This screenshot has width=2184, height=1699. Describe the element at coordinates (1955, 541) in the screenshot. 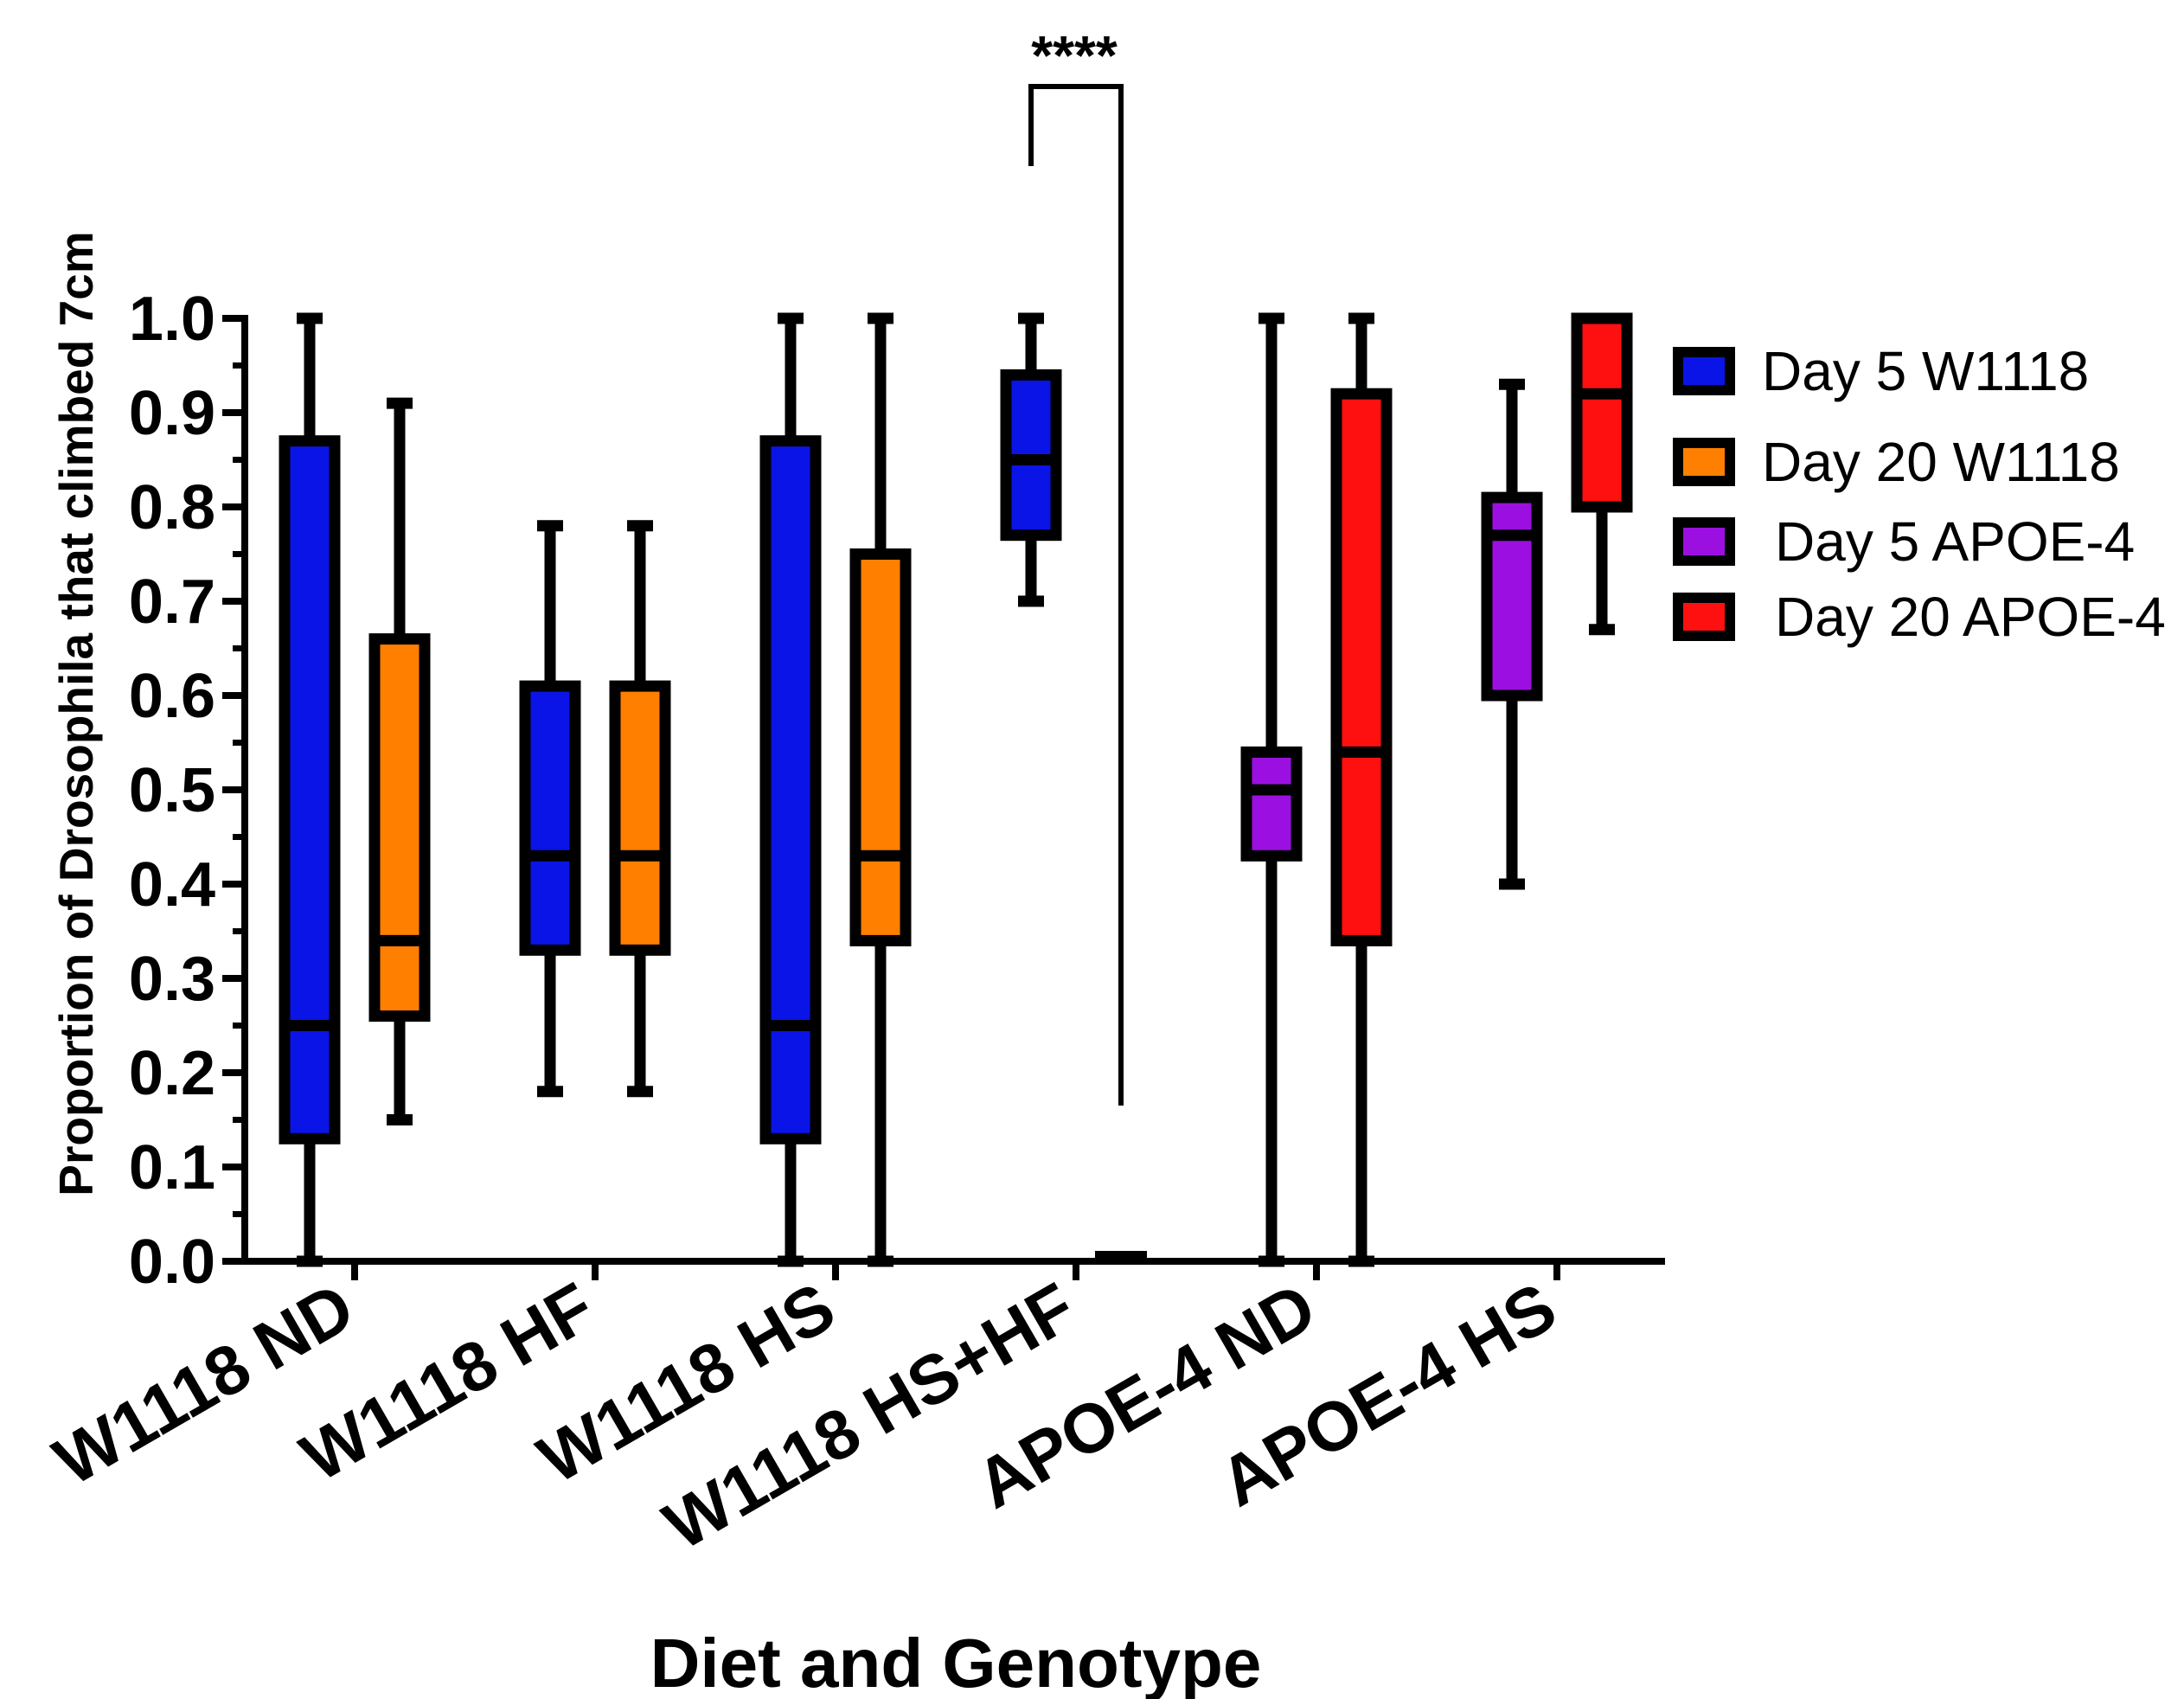

I see `legend-label: Day 5 APOE-4` at that location.